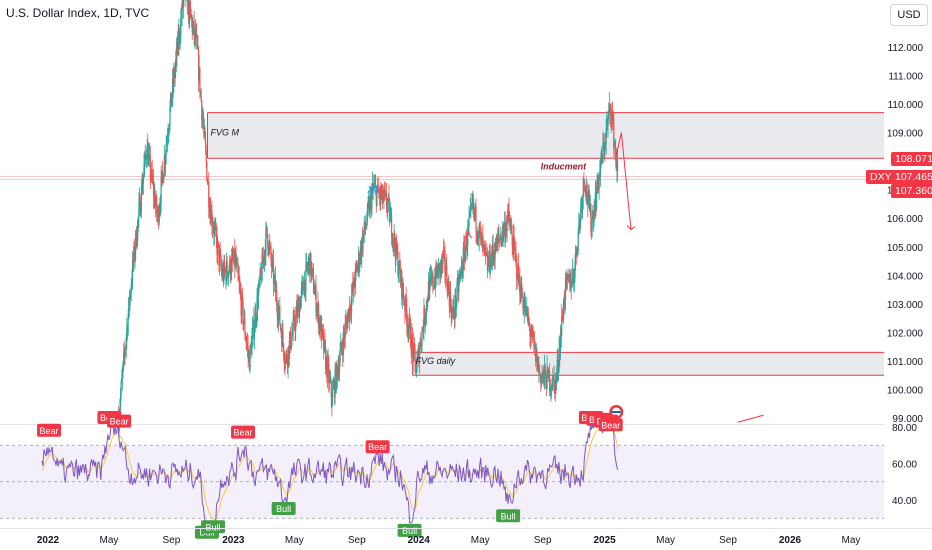 This screenshot has height=550, width=932. Describe the element at coordinates (905, 390) in the screenshot. I see `price-tick-label: 100.000` at that location.